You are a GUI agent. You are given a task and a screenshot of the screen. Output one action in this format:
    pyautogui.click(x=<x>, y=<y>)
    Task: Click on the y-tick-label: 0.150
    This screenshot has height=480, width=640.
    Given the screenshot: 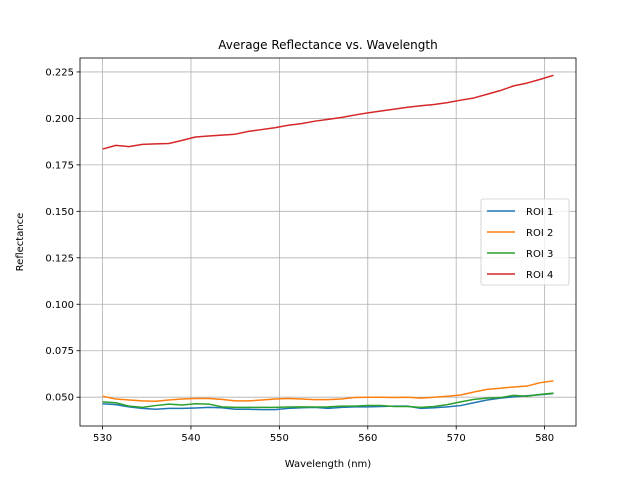 What is the action you would take?
    pyautogui.click(x=59, y=212)
    